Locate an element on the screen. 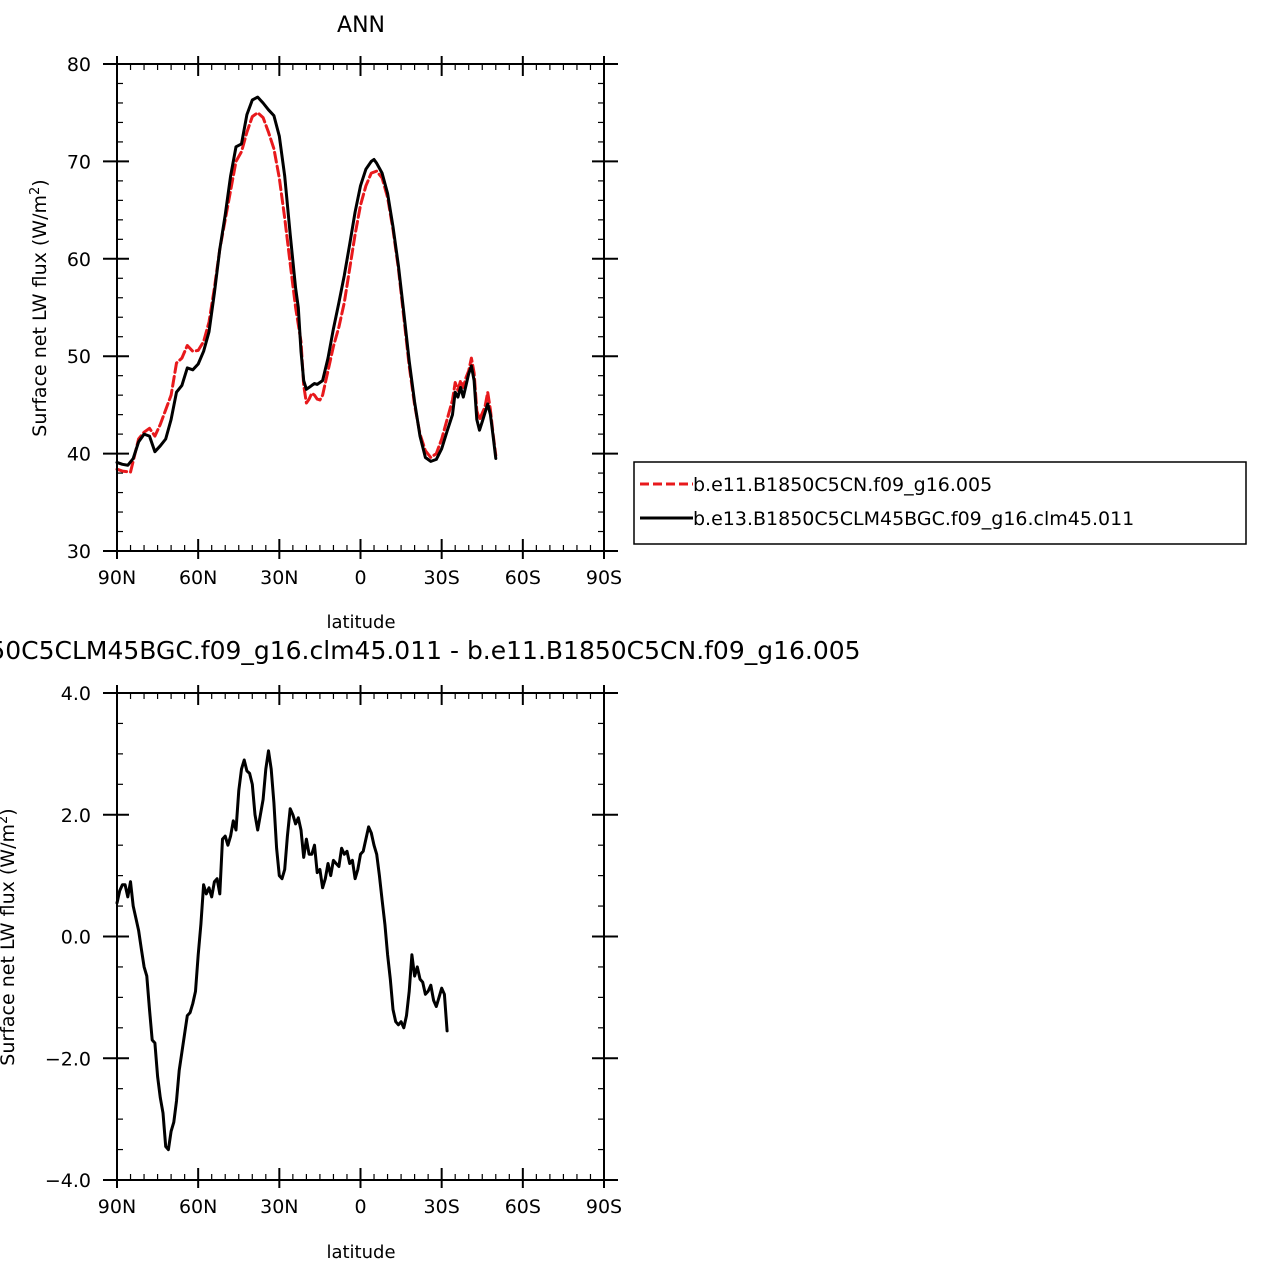  top-x-tick-label: 90S is located at coordinates (604, 578).